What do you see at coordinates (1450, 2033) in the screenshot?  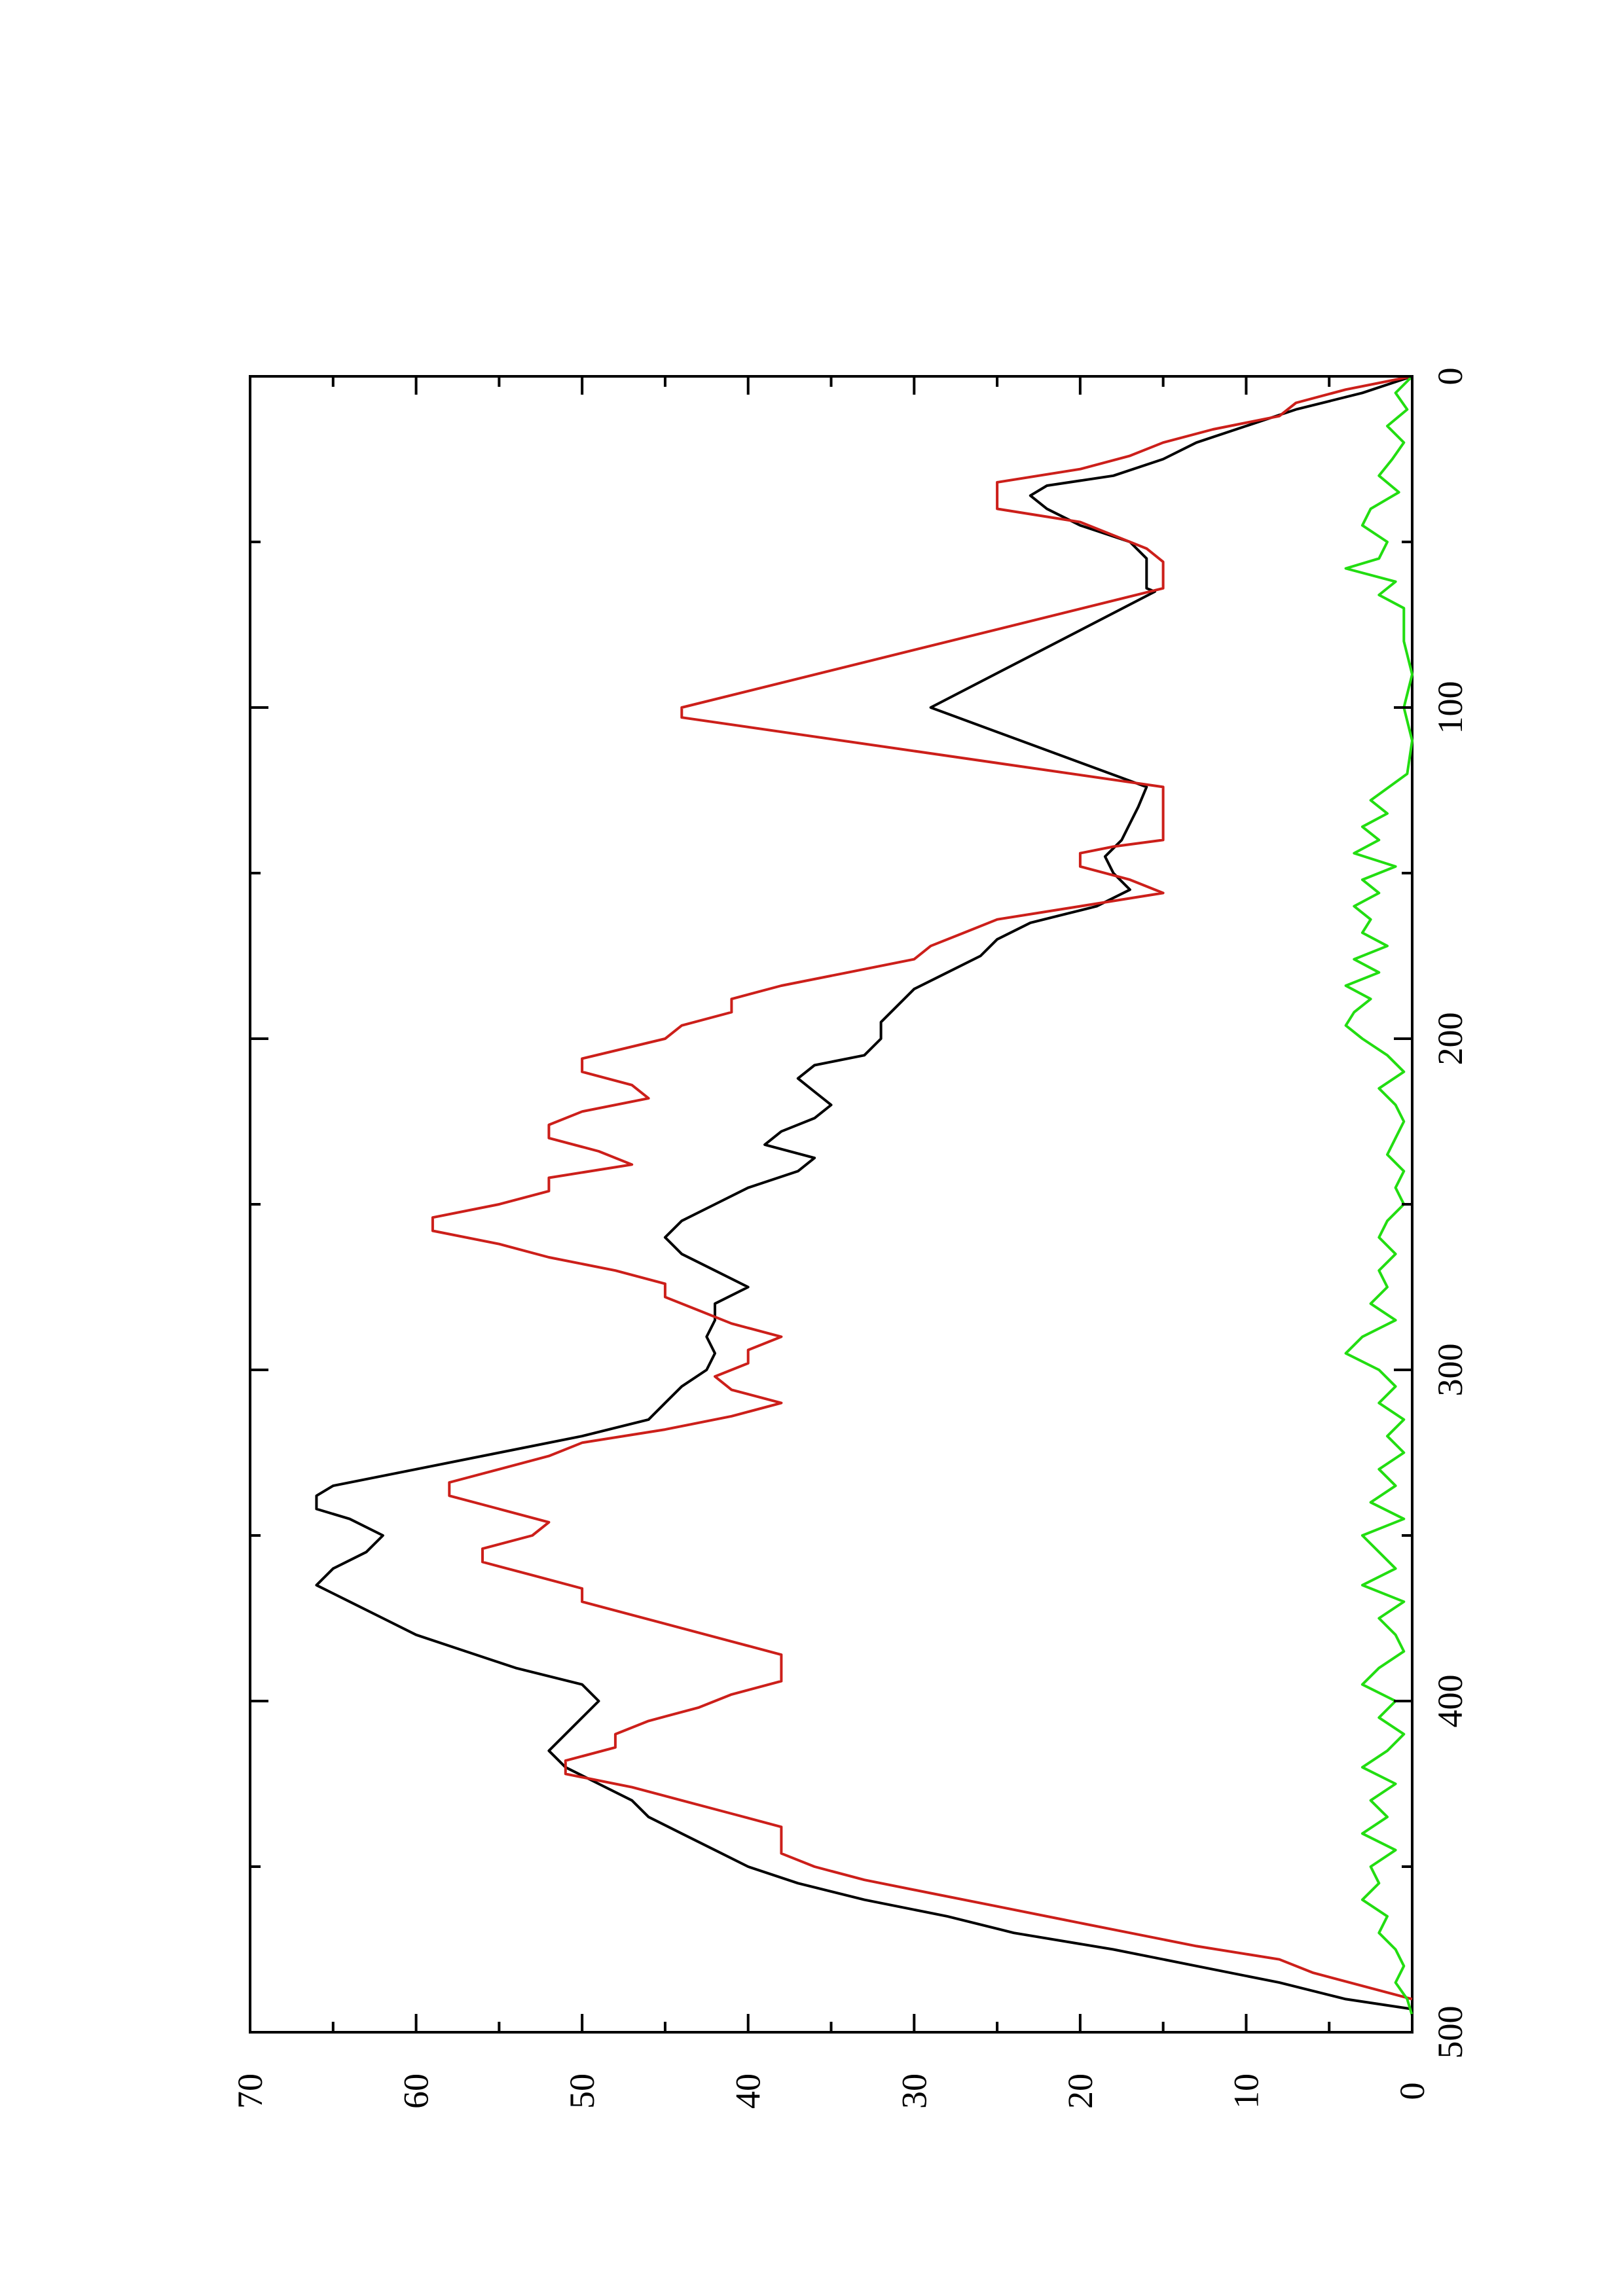 I see `x-tick-label: 500` at bounding box center [1450, 2033].